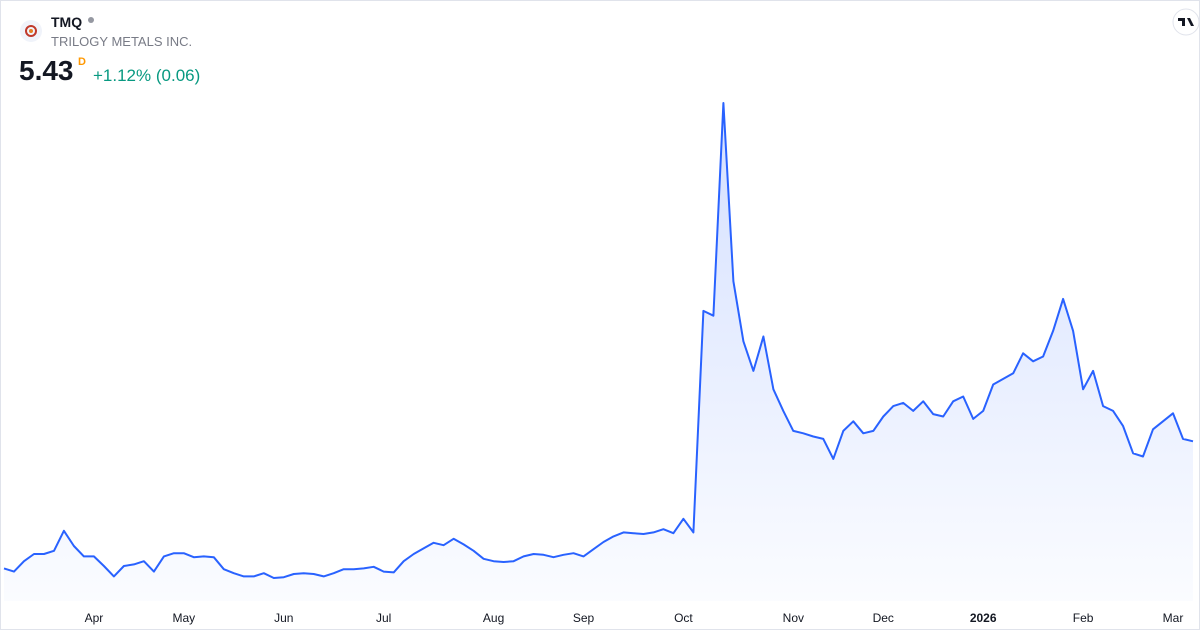  Describe the element at coordinates (147, 75) in the screenshot. I see `change: +1.12% (0.06)` at that location.